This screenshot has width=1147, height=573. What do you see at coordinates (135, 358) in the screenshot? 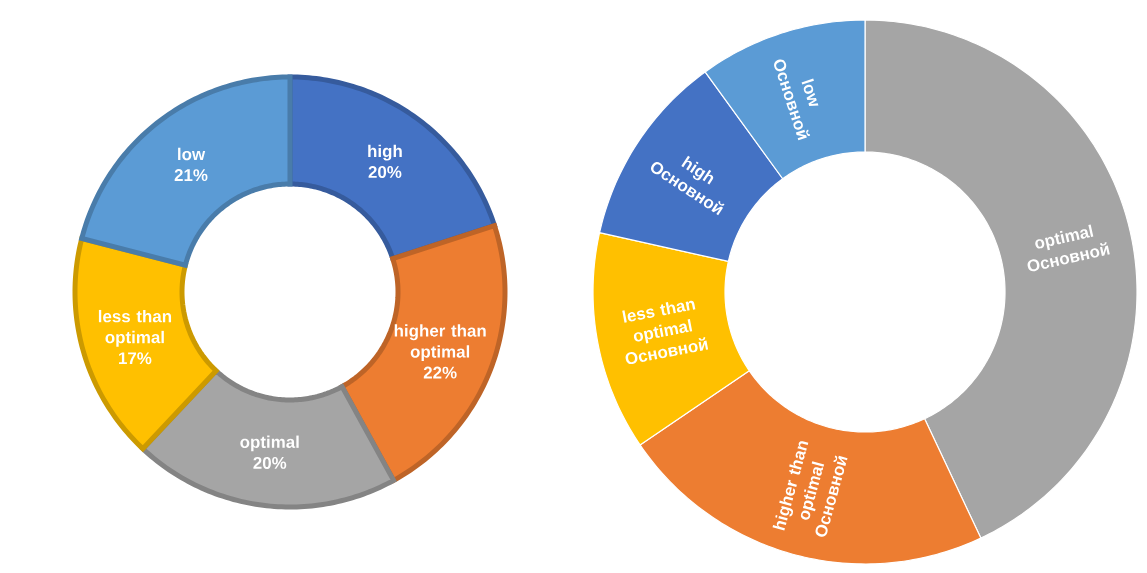
I see `data-label: 17%` at bounding box center [135, 358].